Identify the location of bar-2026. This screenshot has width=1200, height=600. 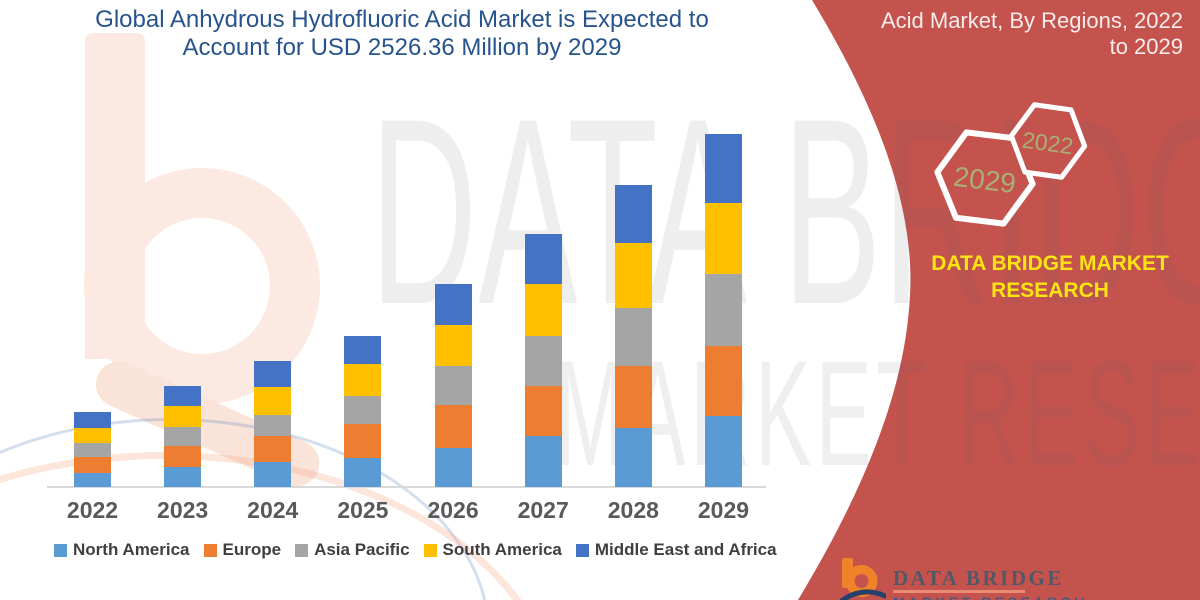
(453, 385).